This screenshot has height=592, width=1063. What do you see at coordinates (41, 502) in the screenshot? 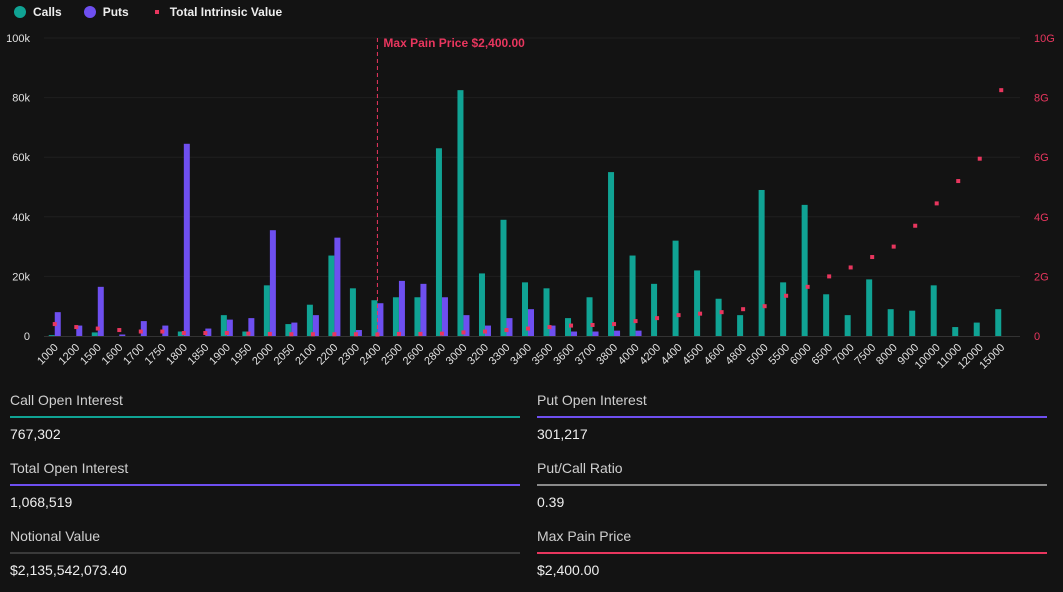
I see `stat-value: 1,068,519` at bounding box center [41, 502].